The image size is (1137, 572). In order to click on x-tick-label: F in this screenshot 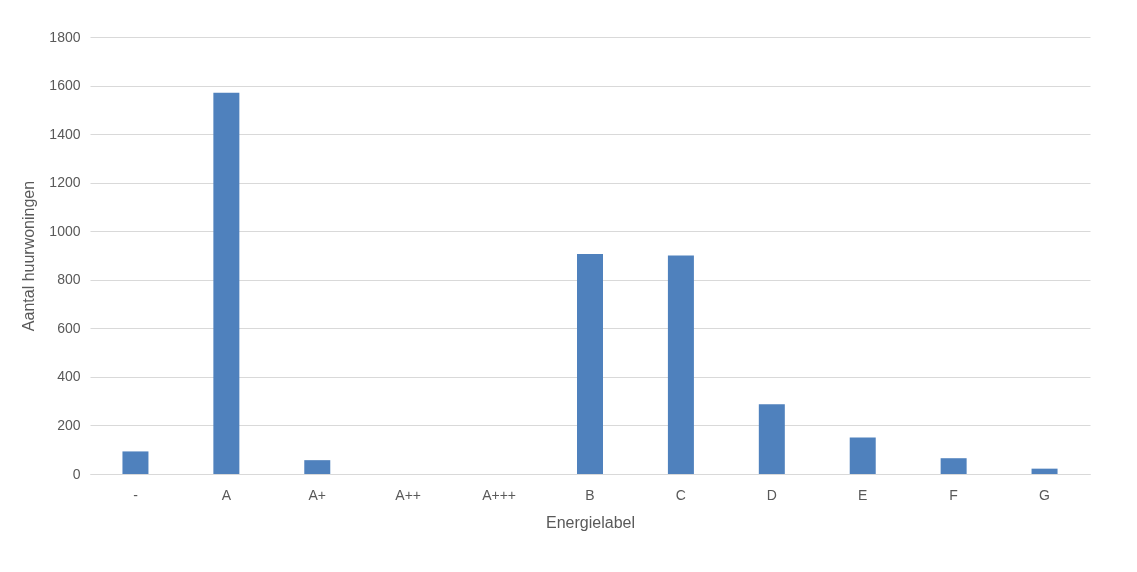, I will do `click(953, 494)`.